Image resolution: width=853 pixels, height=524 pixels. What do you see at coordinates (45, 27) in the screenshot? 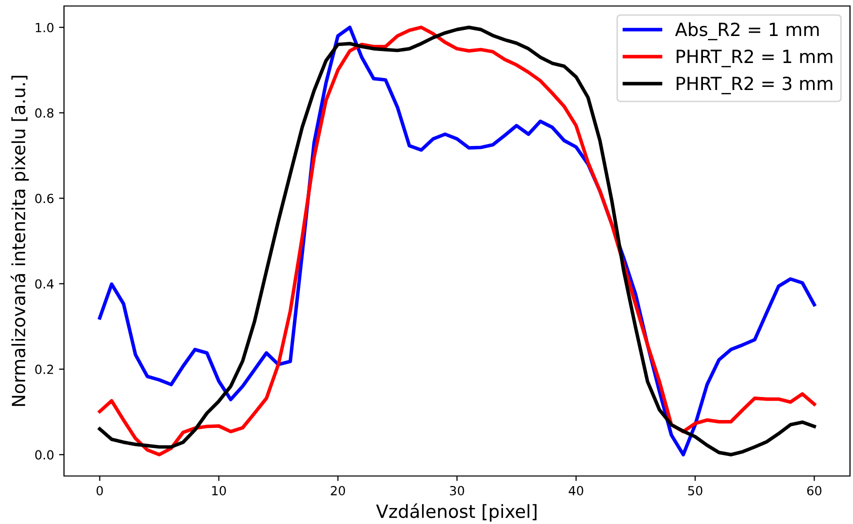
I see `y-tick-label: 1.0` at bounding box center [45, 27].